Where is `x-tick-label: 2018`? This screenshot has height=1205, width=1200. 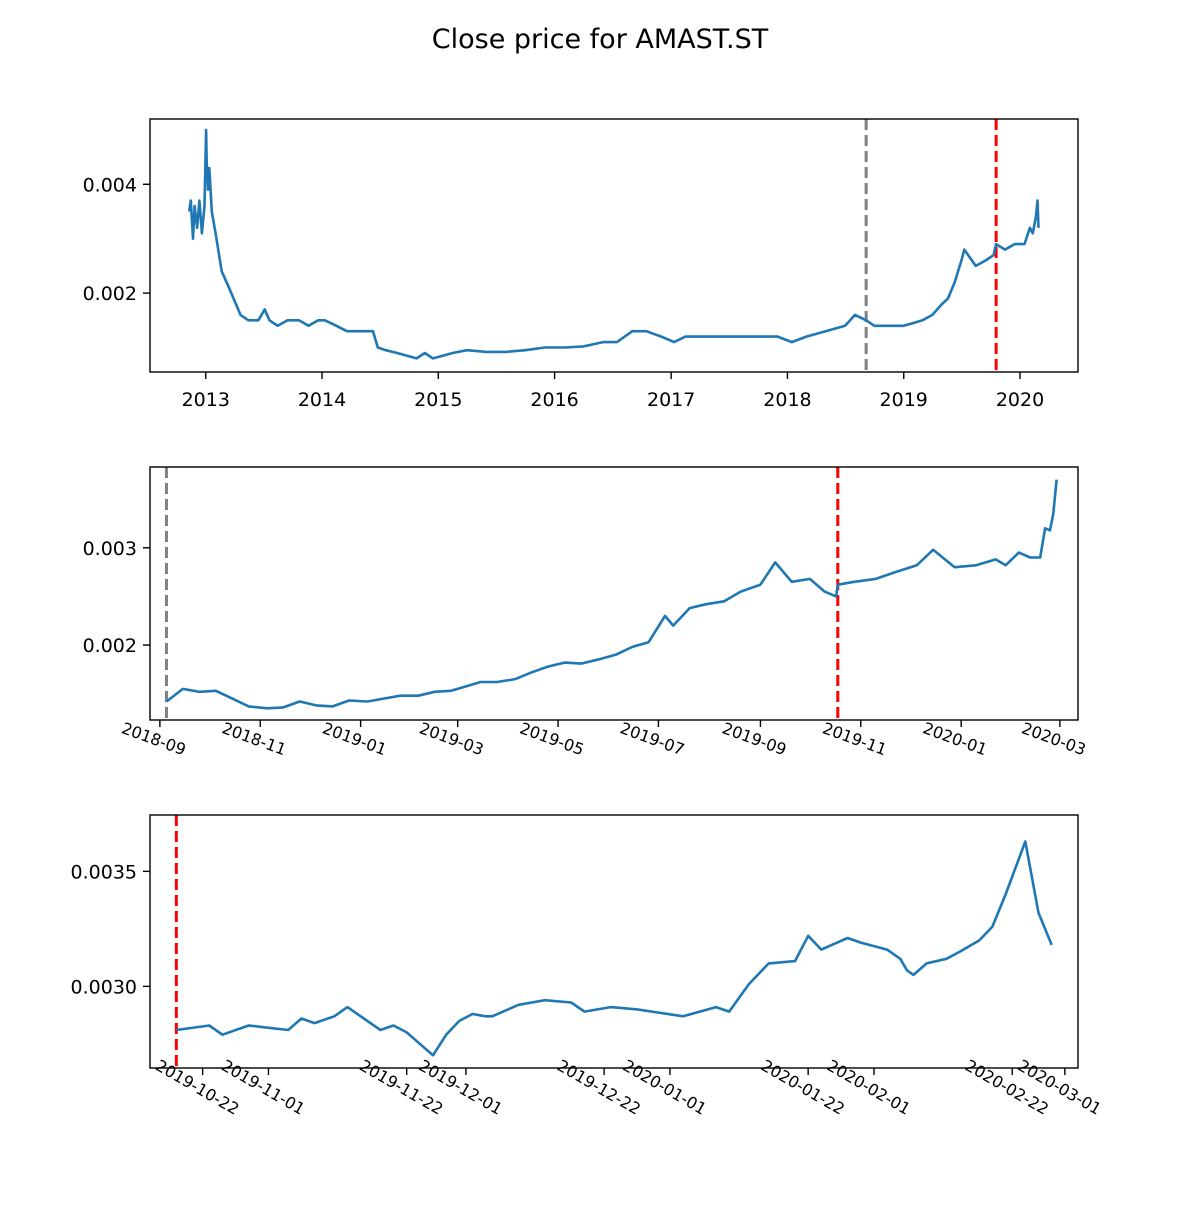
x-tick-label: 2018 is located at coordinates (787, 400).